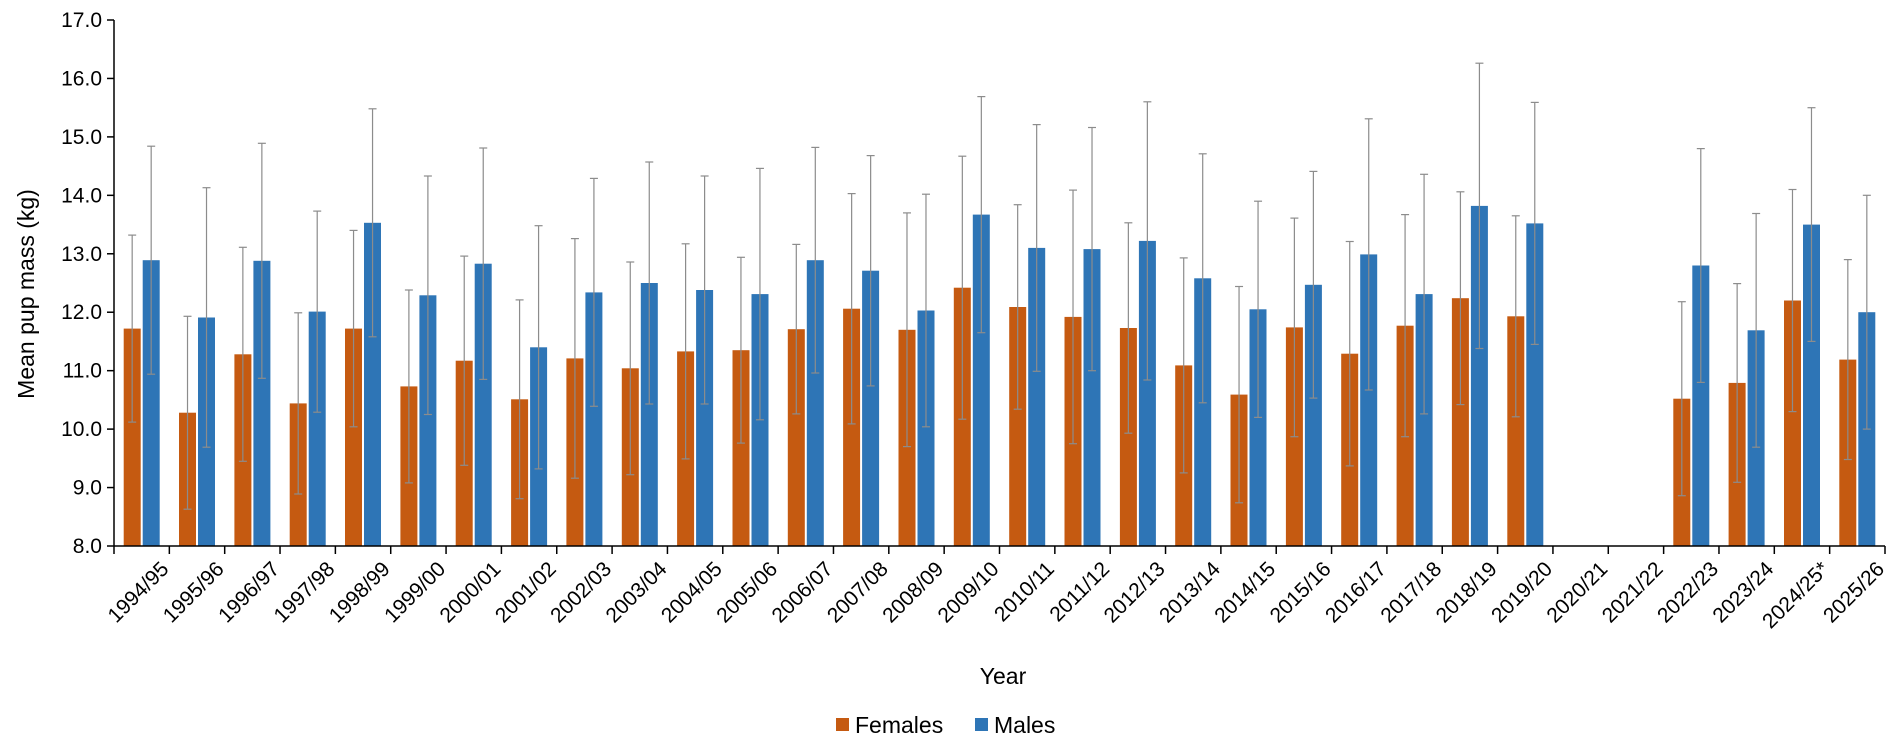  What do you see at coordinates (249, 592) in the screenshot?
I see `x-tick-label: 1996/97` at bounding box center [249, 592].